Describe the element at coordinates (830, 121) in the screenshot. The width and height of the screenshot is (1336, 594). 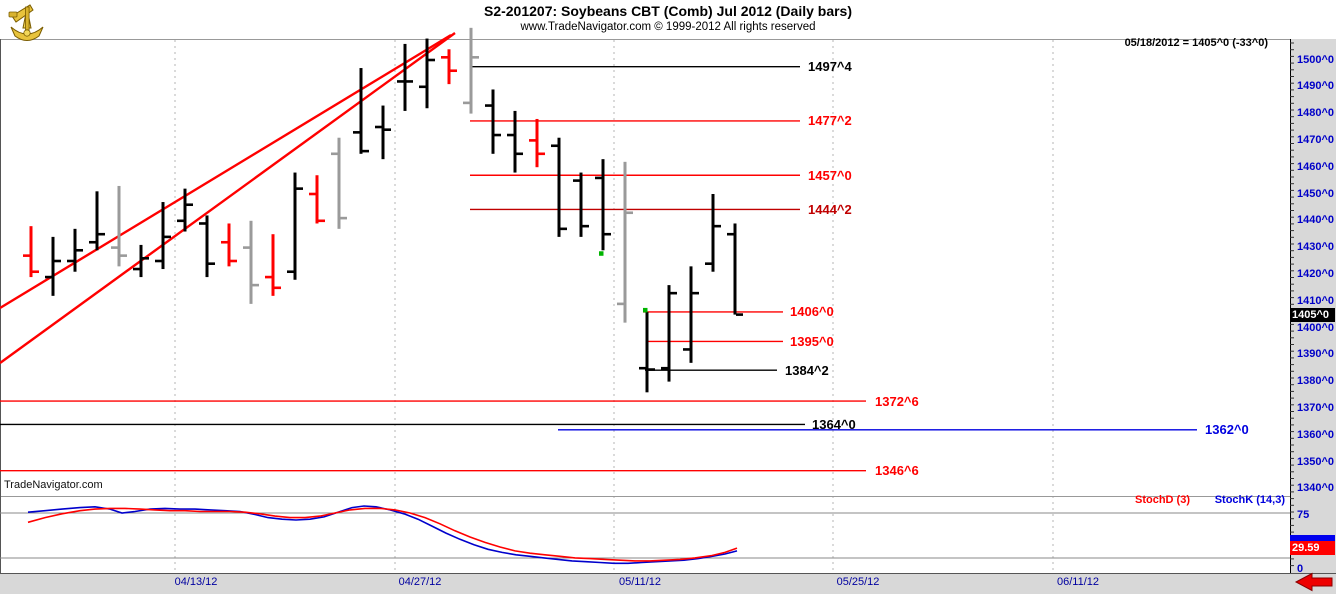
I see `level-label-1477^2: 1477^2` at that location.